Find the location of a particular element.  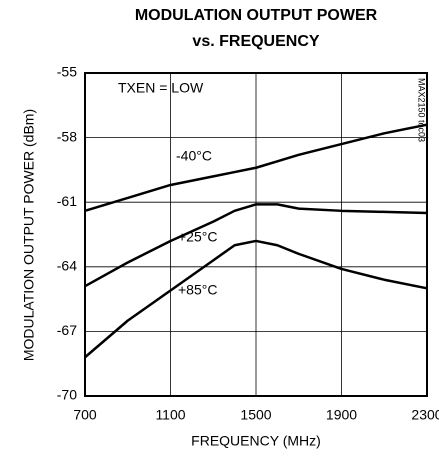

chart-title: MODULATION OUTPUT POWER is located at coordinates (256, 15).